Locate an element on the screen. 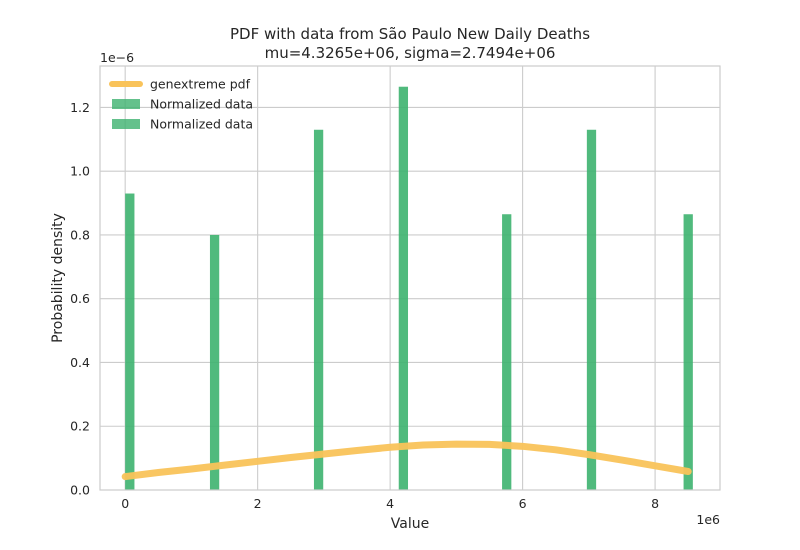 The height and width of the screenshot is (550, 800). x-tick-label: 8 is located at coordinates (655, 503).